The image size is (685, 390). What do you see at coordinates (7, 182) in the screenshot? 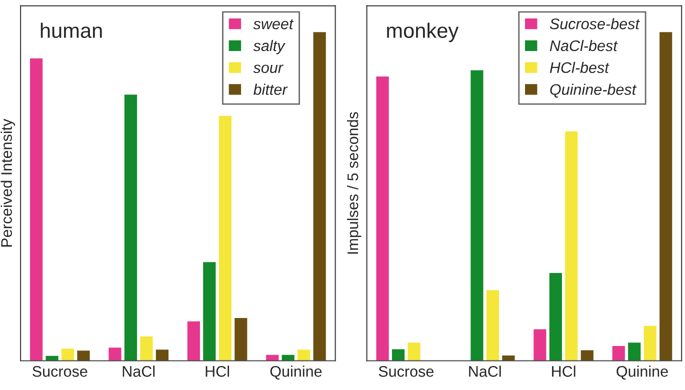
I see `y-axis-title: Perceived Intensity` at bounding box center [7, 182].